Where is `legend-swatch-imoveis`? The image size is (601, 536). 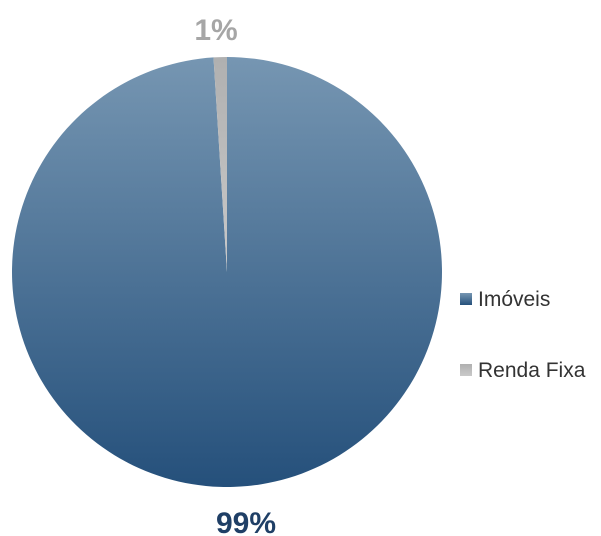
legend-swatch-imoveis is located at coordinates (466, 299).